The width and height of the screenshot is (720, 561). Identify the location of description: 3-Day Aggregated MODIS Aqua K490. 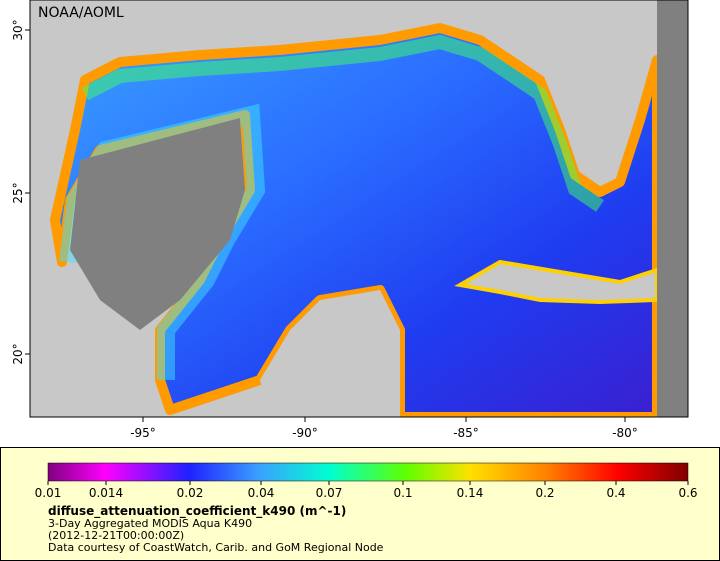
(150, 523).